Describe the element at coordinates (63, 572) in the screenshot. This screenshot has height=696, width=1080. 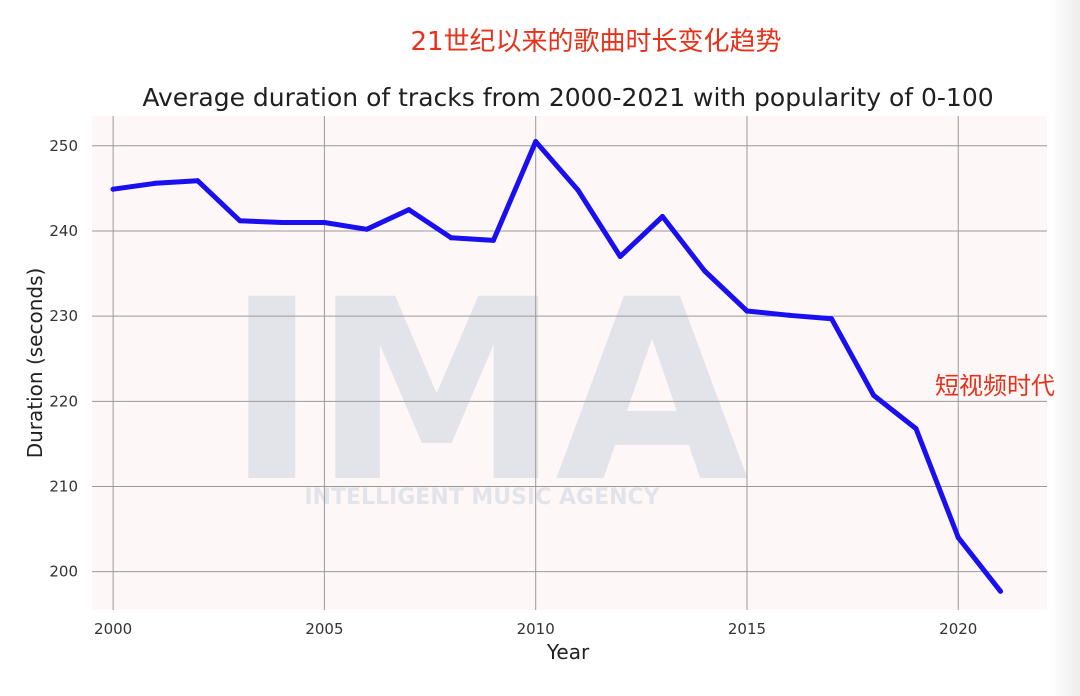
I see `y-tick-label: 200` at that location.